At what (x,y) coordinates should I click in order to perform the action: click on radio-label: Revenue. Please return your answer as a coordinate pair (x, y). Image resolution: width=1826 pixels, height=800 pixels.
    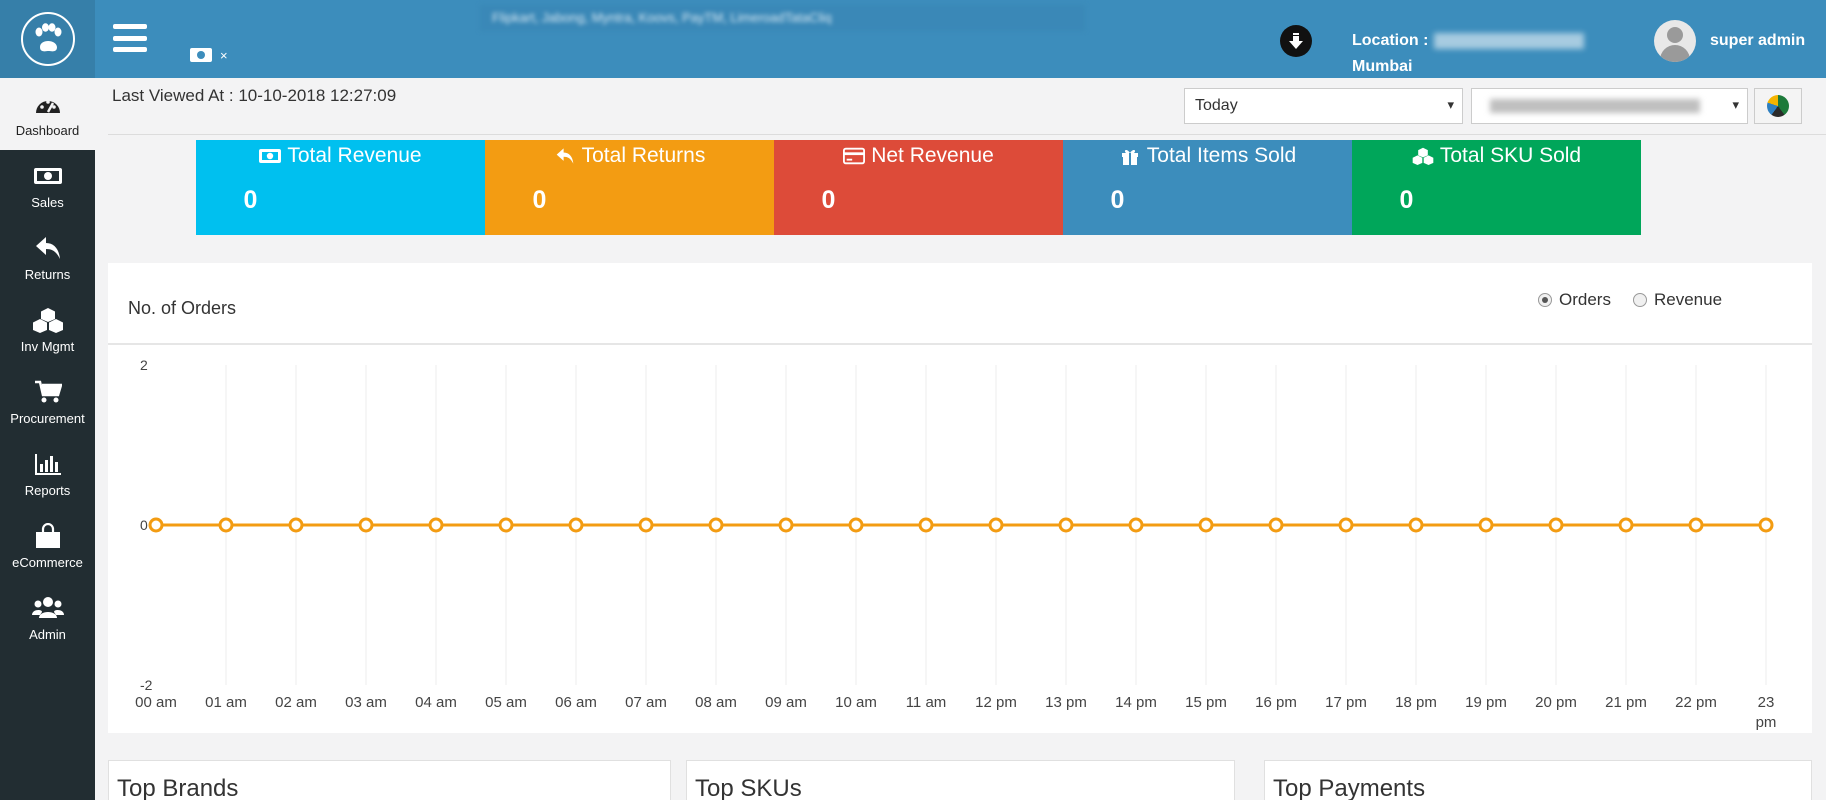
    Looking at the image, I should click on (1688, 299).